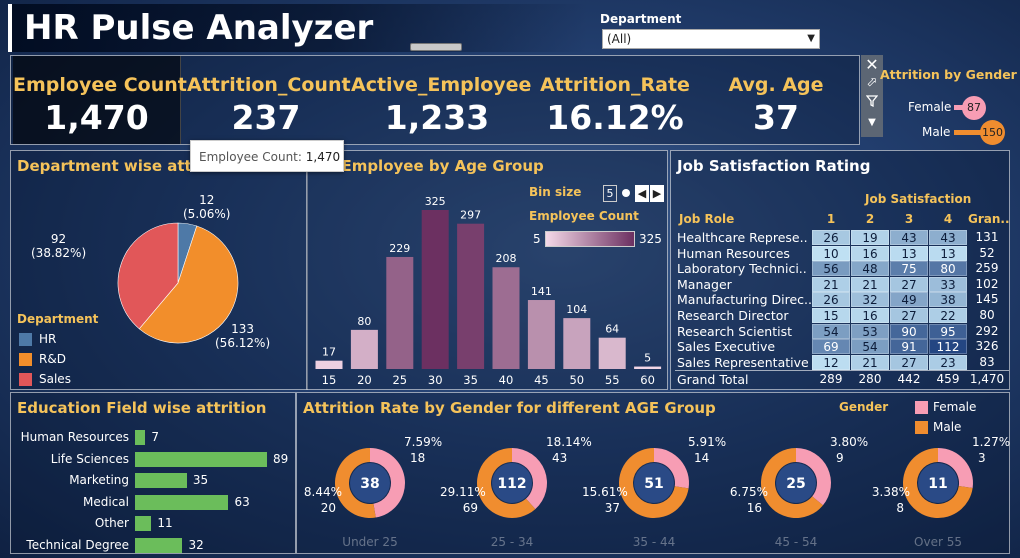 The height and width of the screenshot is (558, 1020). What do you see at coordinates (872, 122) in the screenshot?
I see `menu-icon: ▼` at bounding box center [872, 122].